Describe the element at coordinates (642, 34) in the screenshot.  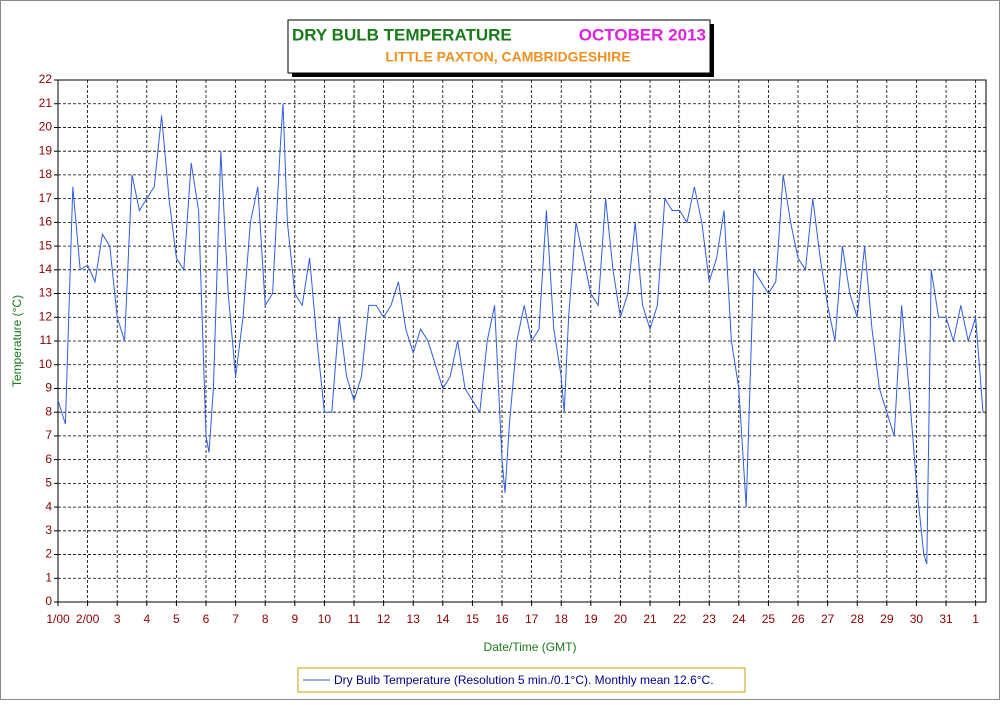
I see `chart-title-period: OCTOBER 2013` at that location.